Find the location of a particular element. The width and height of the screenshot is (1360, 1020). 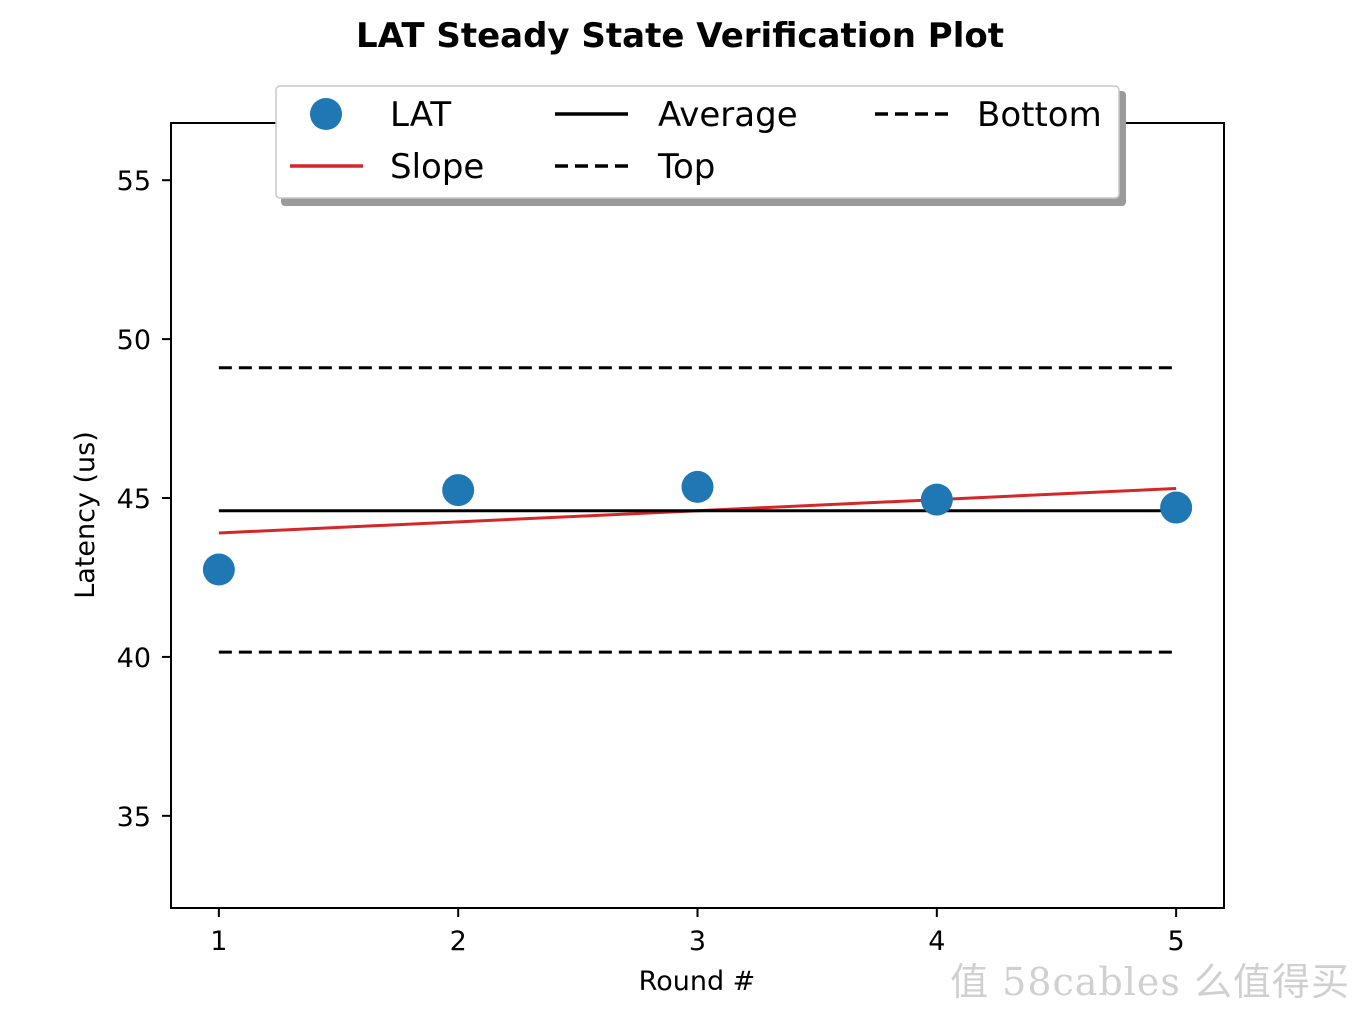

legend: LAT Slope Average Top Bottom is located at coordinates (700, 145).